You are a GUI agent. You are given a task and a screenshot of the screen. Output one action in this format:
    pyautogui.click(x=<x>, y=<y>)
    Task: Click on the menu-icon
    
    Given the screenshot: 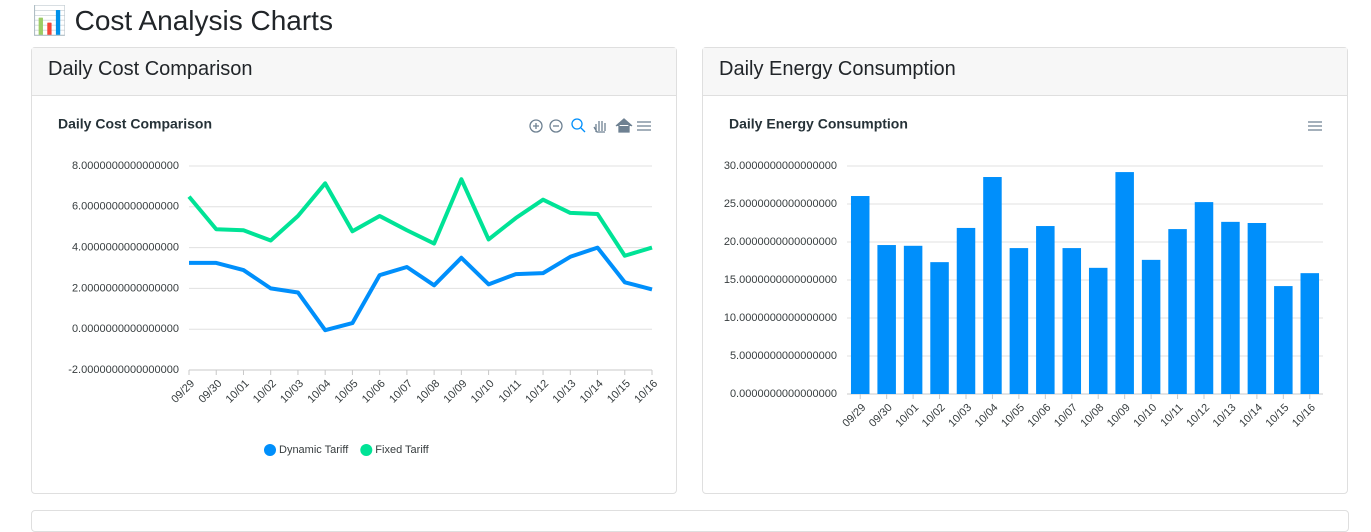 What is the action you would take?
    pyautogui.click(x=1315, y=126)
    